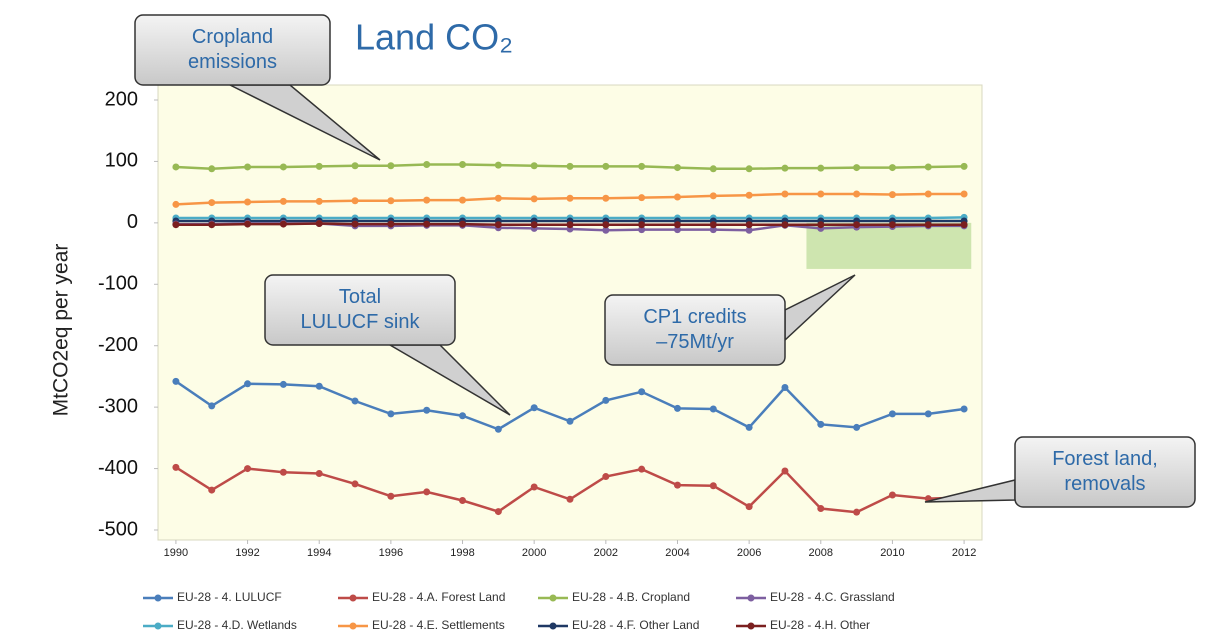 The image size is (1206, 637). What do you see at coordinates (176, 553) in the screenshot?
I see `x-tick-label: 1990` at bounding box center [176, 553].